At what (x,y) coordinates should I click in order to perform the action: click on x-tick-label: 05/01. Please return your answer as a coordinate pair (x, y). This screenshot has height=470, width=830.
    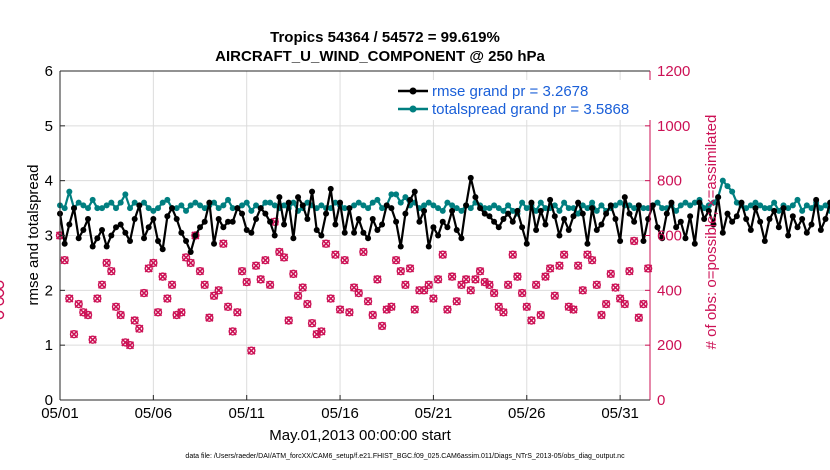
    Looking at the image, I should click on (60, 413).